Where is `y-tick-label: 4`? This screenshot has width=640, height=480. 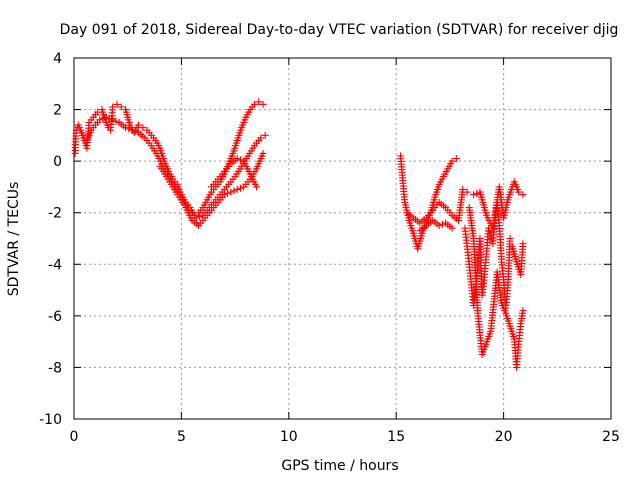
y-tick-label: 4 is located at coordinates (57, 59).